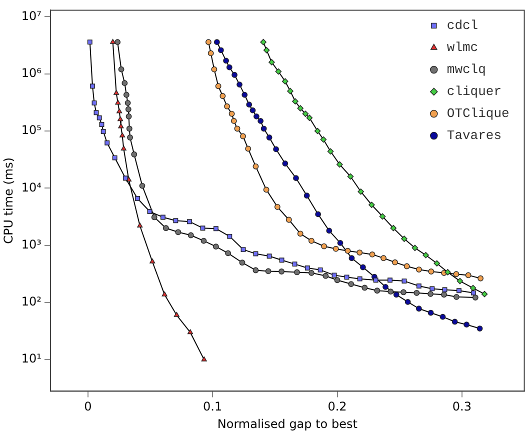  I want to click on y-axis-title: CPU time (ms), so click(8, 200).